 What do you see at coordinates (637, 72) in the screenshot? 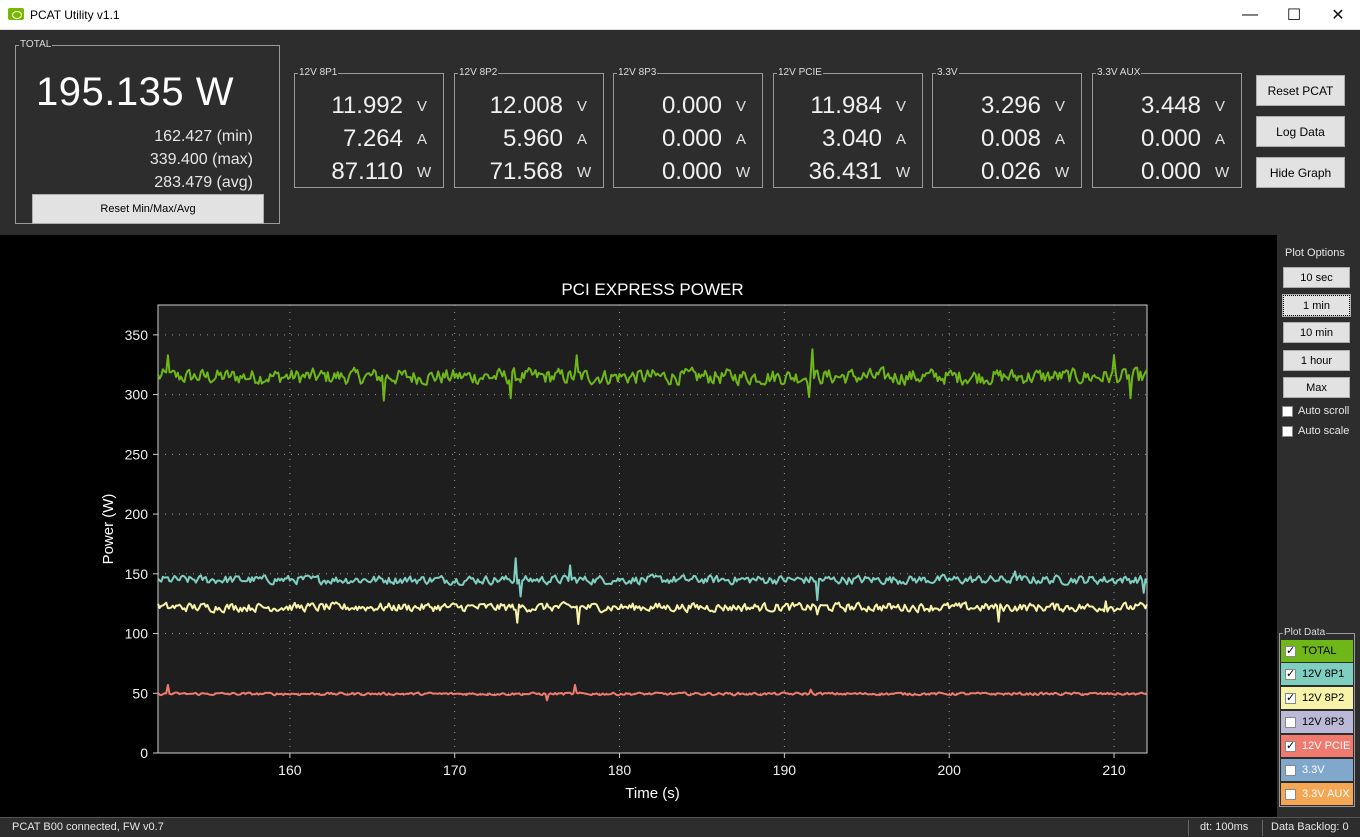
I see `rail-label: 12V 8P3` at bounding box center [637, 72].